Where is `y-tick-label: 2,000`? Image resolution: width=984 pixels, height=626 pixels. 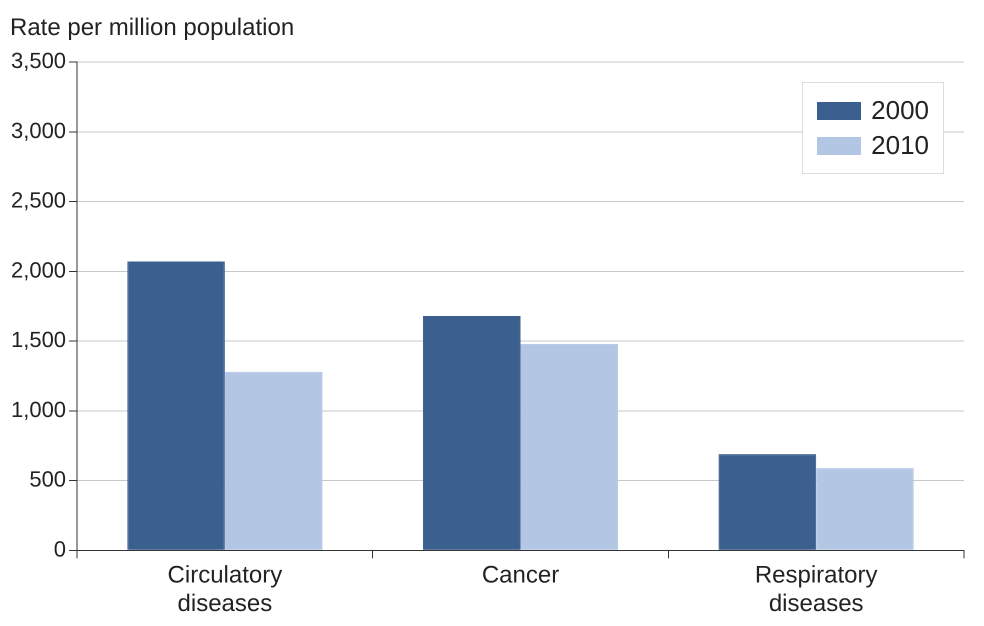
y-tick-label: 2,000 is located at coordinates (38, 269).